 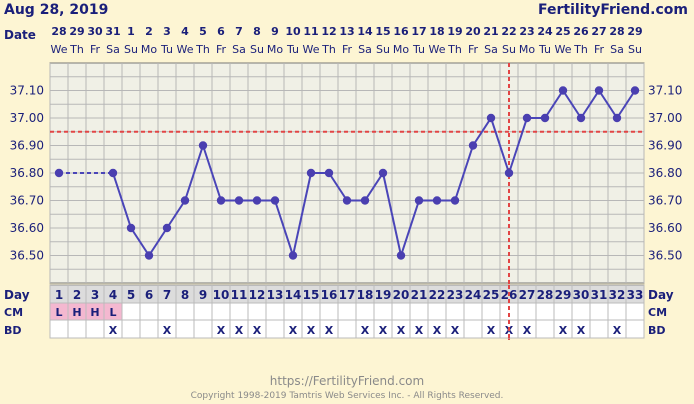 I want to click on date-label: 9, so click(x=275, y=31).